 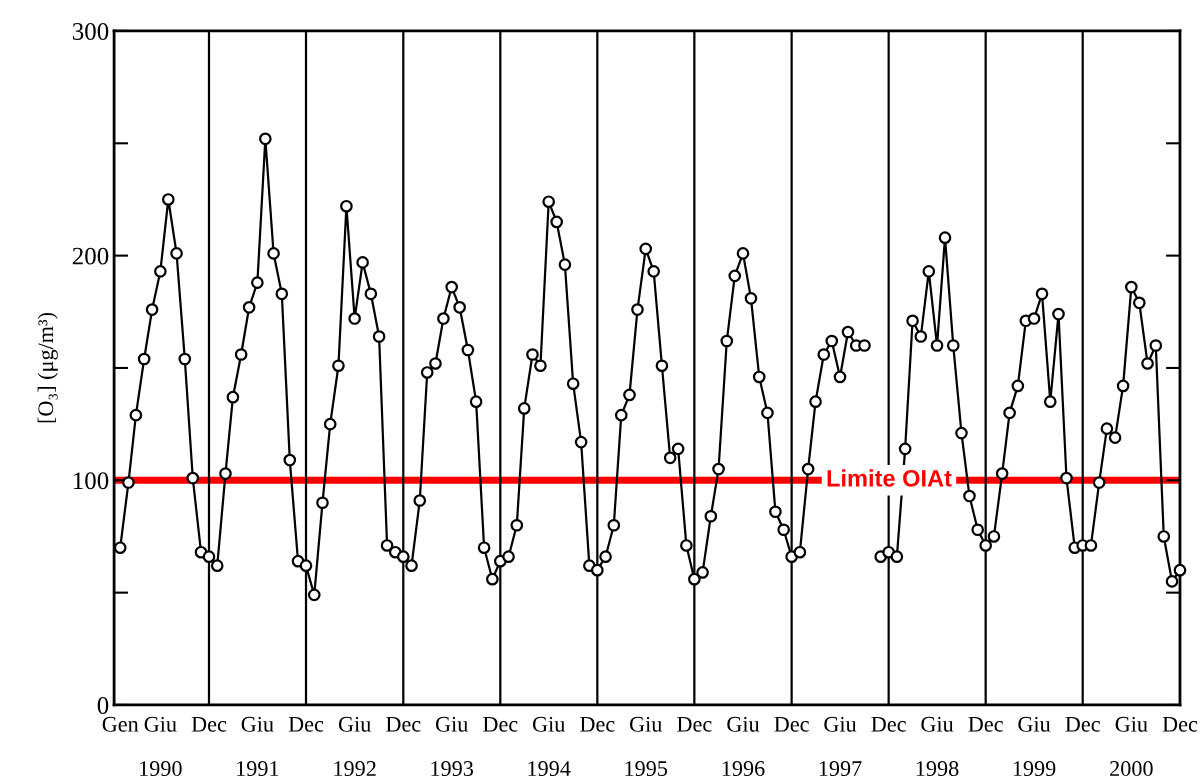 What do you see at coordinates (103, 705) in the screenshot?
I see `y-tick-label: 0` at bounding box center [103, 705].